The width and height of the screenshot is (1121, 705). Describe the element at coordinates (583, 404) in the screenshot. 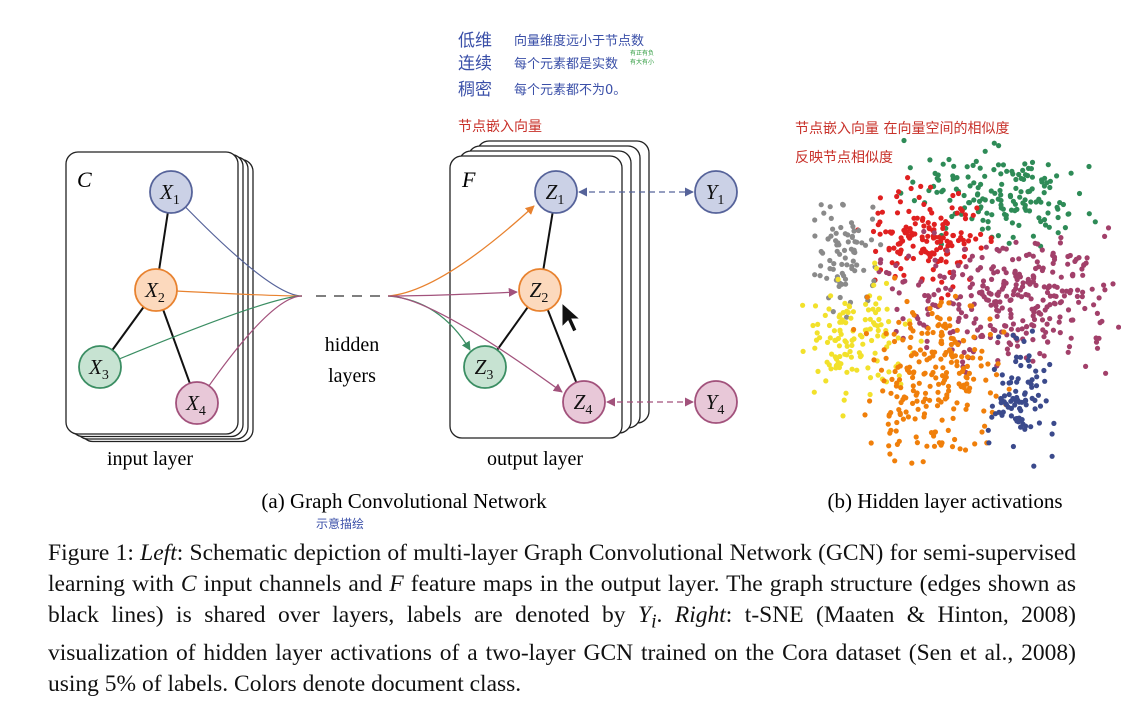

I see `output-node-label: Z4` at that location.